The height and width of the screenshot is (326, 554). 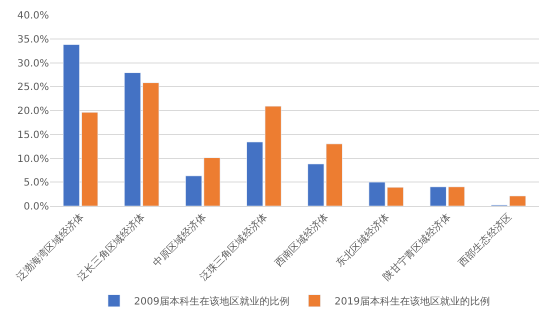 I want to click on legend-label: 2009届本科生在该地区就业的比例, so click(x=212, y=302).